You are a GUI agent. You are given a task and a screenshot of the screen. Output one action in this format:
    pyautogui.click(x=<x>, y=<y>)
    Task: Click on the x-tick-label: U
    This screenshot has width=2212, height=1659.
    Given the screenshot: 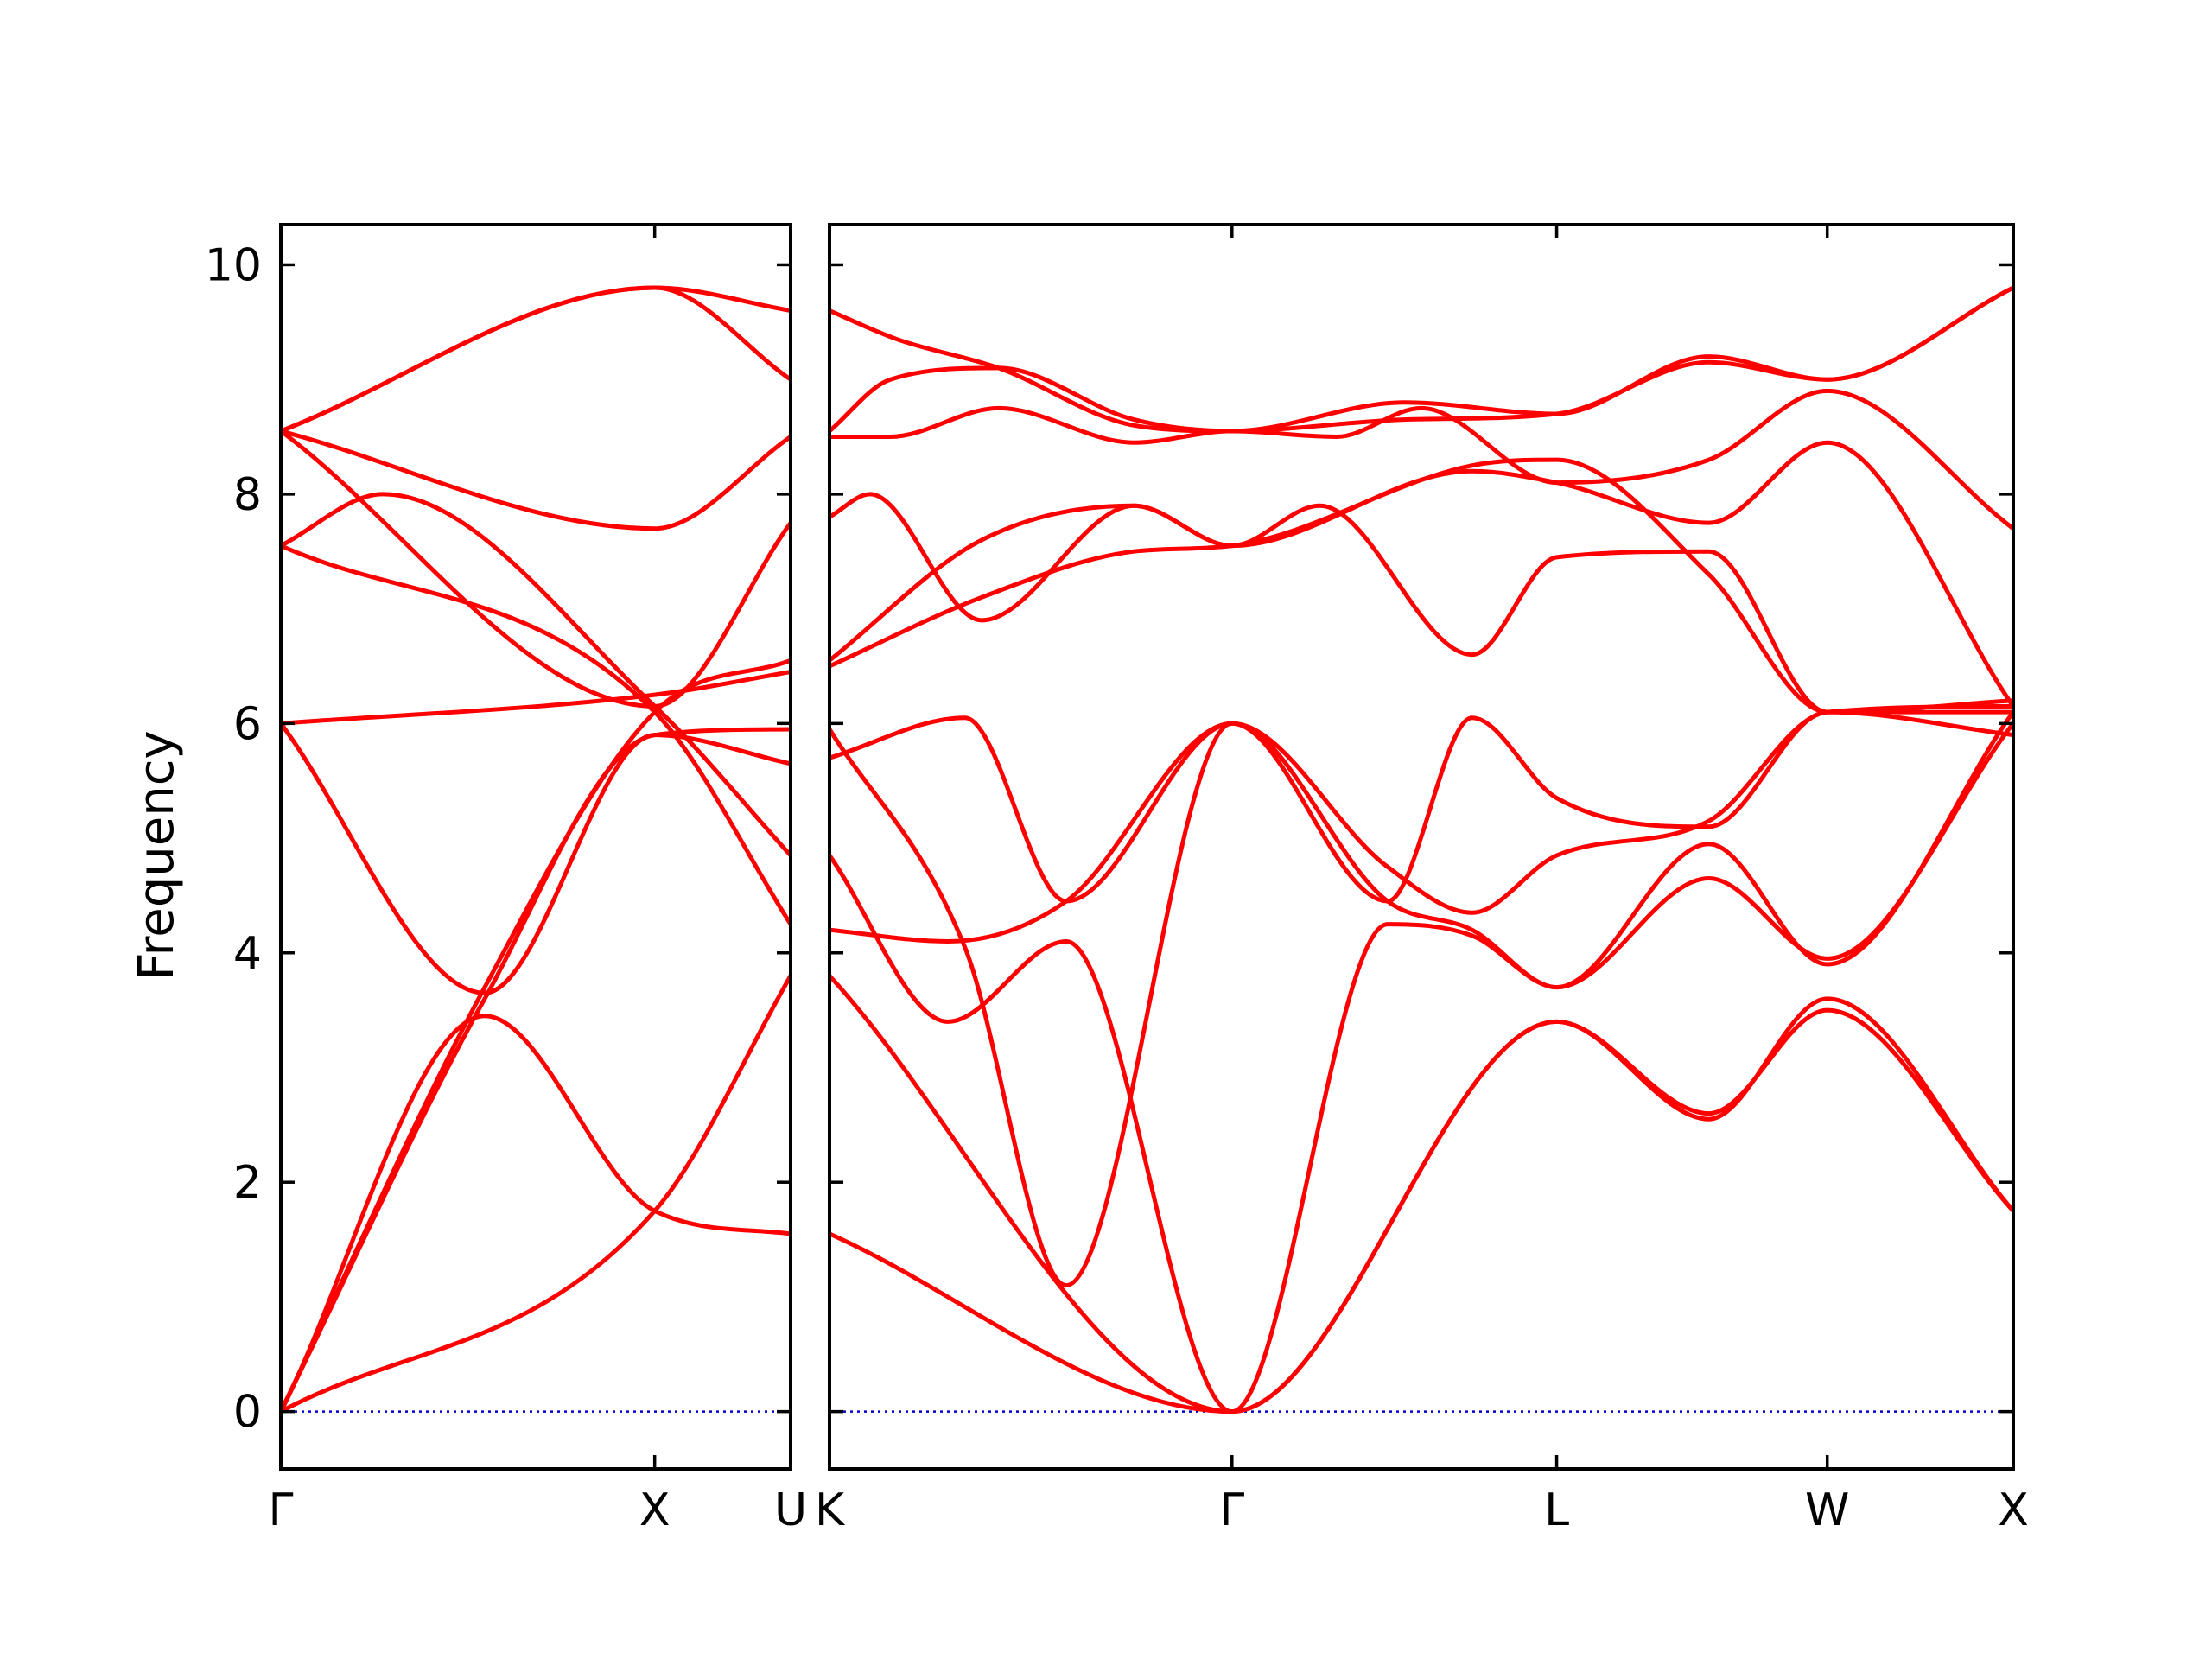 What is the action you would take?
    pyautogui.click(x=790, y=1510)
    